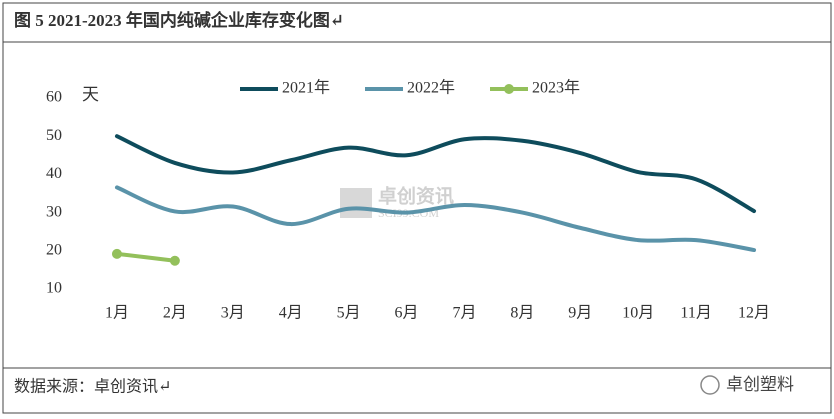  Describe the element at coordinates (54, 173) in the screenshot. I see `y-tick-label: 40` at that location.